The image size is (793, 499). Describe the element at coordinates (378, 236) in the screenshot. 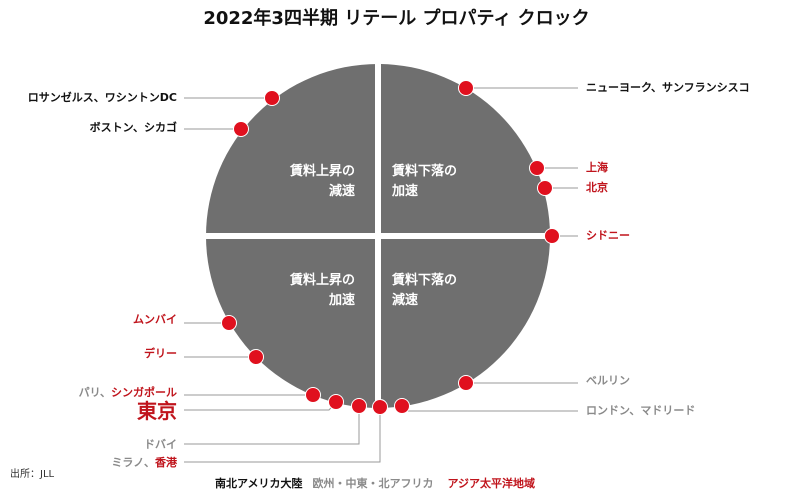

I see `clock-divider-horizontal` at that location.